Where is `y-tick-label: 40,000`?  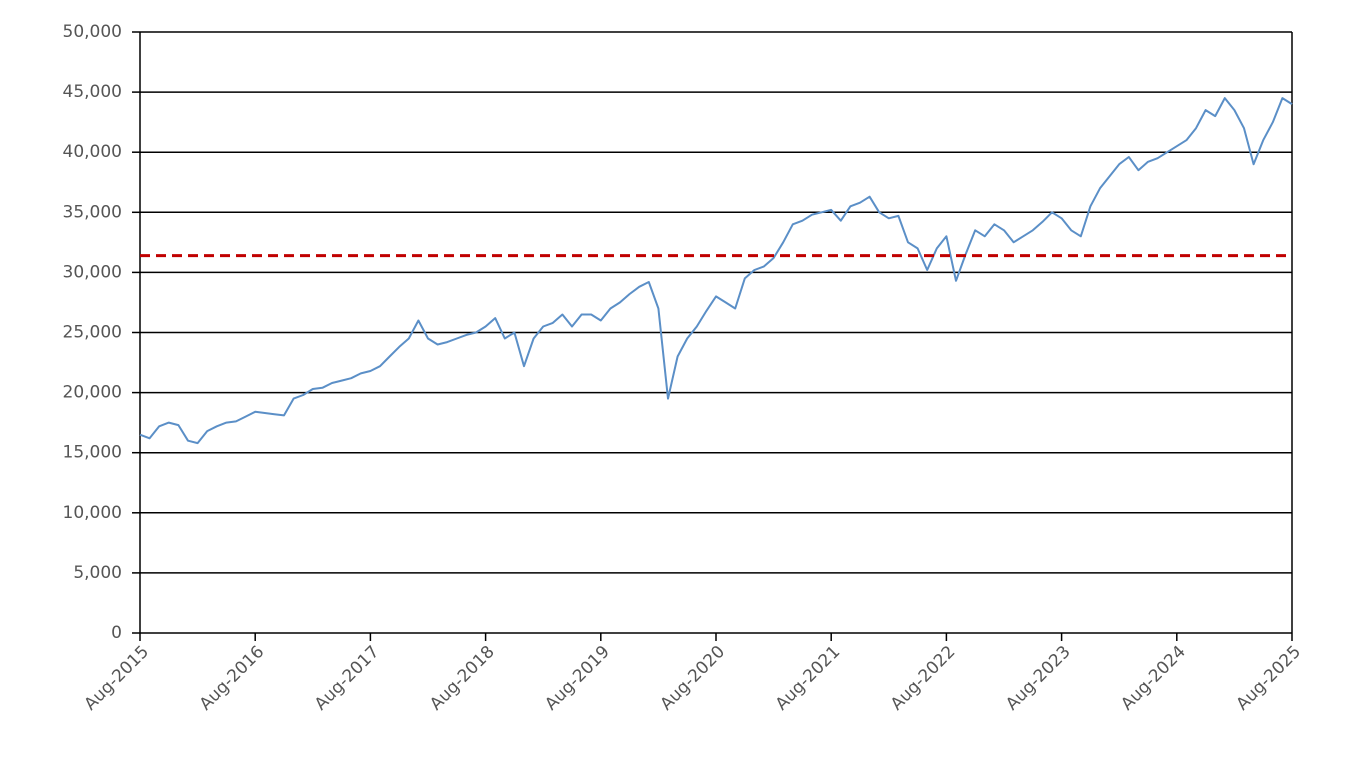
y-tick-label: 40,000 is located at coordinates (92, 152).